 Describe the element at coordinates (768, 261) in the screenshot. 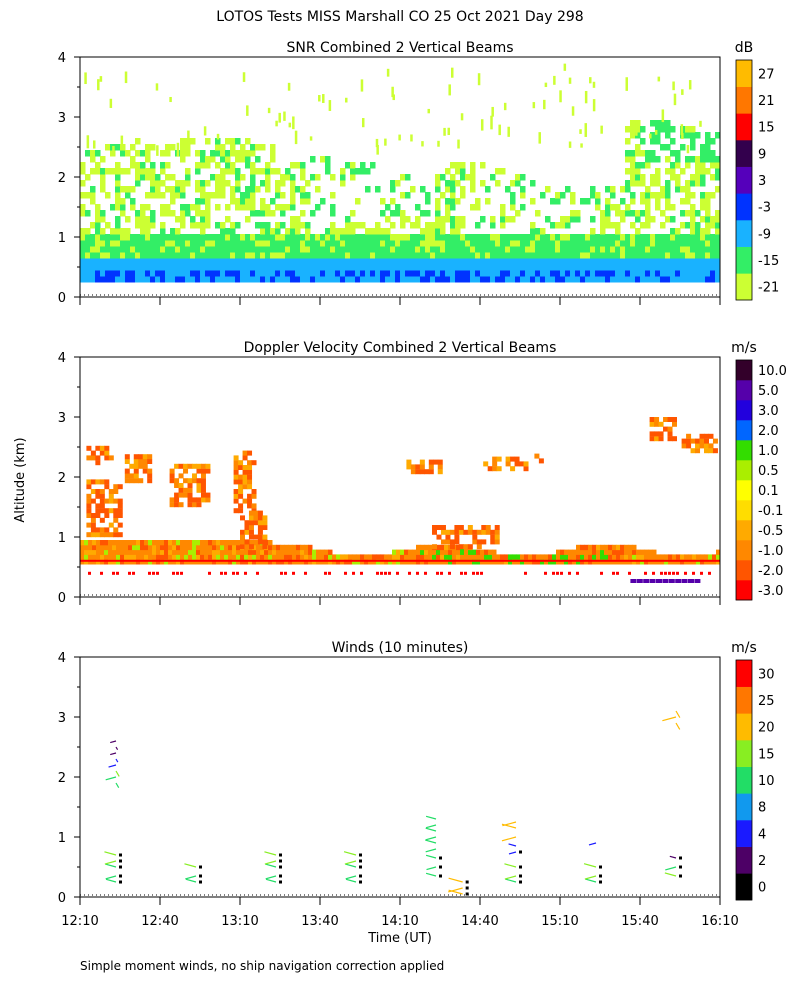

I see `colorbar-label: -15` at that location.